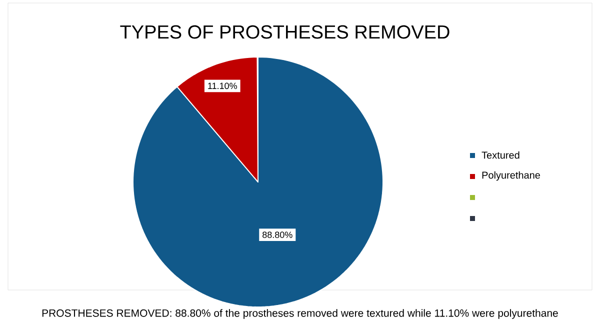 The image size is (600, 330). Describe the element at coordinates (300, 314) in the screenshot. I see `text: PROSTHESES REMOVED: 88.80% of the prostheses removed were textured while 11.10% were polyurethane` at that location.